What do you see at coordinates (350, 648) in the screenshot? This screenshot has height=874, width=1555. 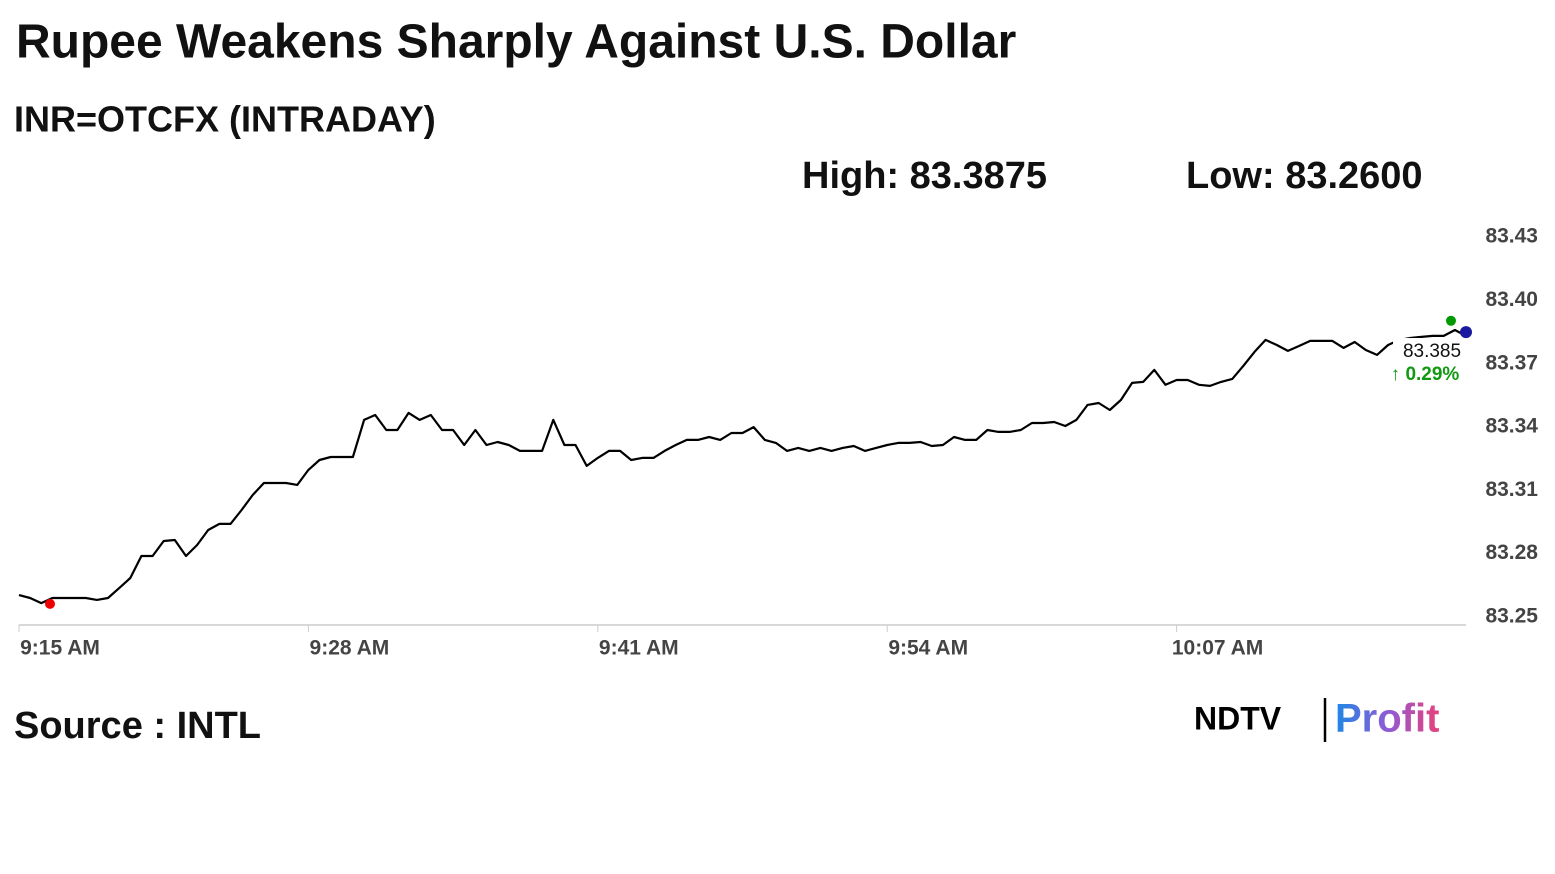 I see `x-tick-label: 9:28 AM` at bounding box center [350, 648].